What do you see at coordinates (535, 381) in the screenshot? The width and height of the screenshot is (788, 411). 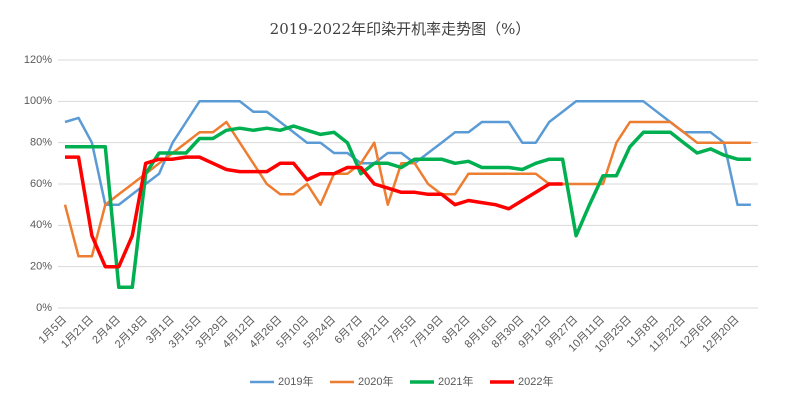 I see `legend-label: 2022年` at bounding box center [535, 381].